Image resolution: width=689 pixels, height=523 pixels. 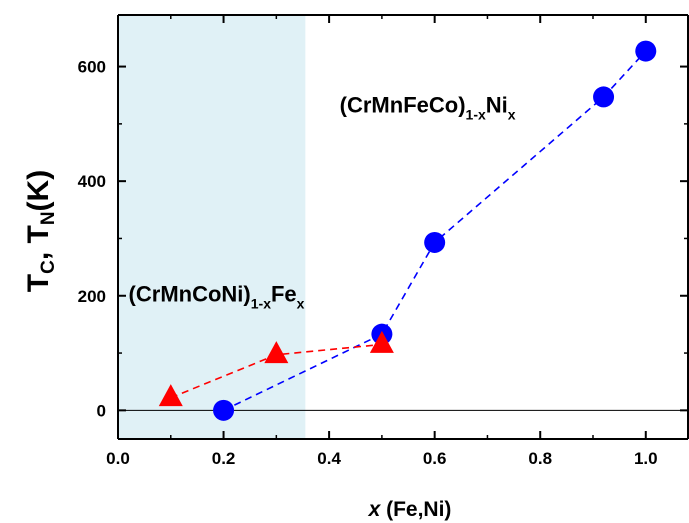 What do you see at coordinates (190, 293) in the screenshot?
I see `annotation-1-part-0: (CrMnCoNi)` at bounding box center [190, 293].